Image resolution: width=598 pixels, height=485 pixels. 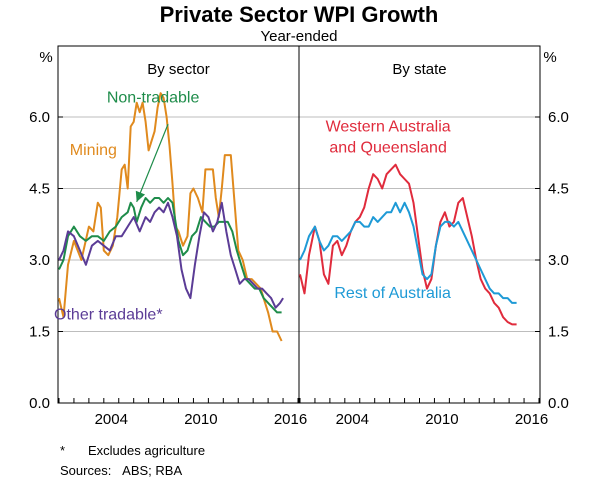 I want to click on series-label: Non-tradable, so click(x=153, y=98).